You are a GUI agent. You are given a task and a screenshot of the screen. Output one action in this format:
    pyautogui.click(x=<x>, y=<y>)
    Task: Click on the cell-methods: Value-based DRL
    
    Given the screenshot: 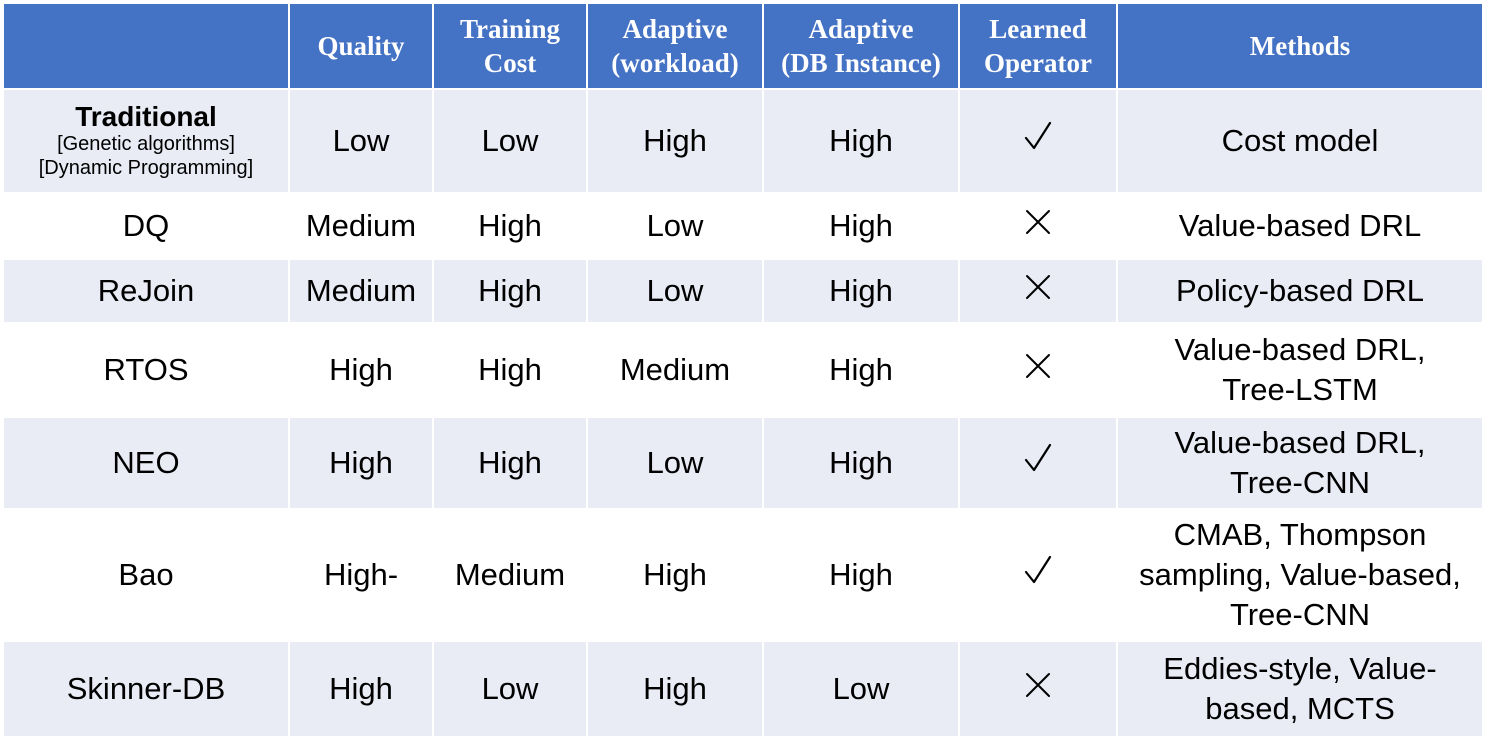 What is the action you would take?
    pyautogui.click(x=1300, y=226)
    